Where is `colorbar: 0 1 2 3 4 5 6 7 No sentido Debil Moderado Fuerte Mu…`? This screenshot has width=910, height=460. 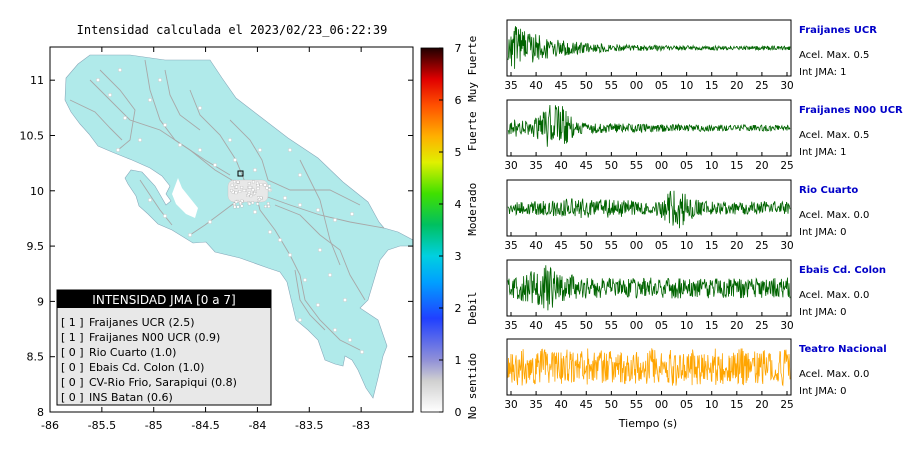 colorbar: 0 1 2 3 4 5 6 7 No sentido Debil Moderado Fuerte Mu… is located at coordinates (449, 227).